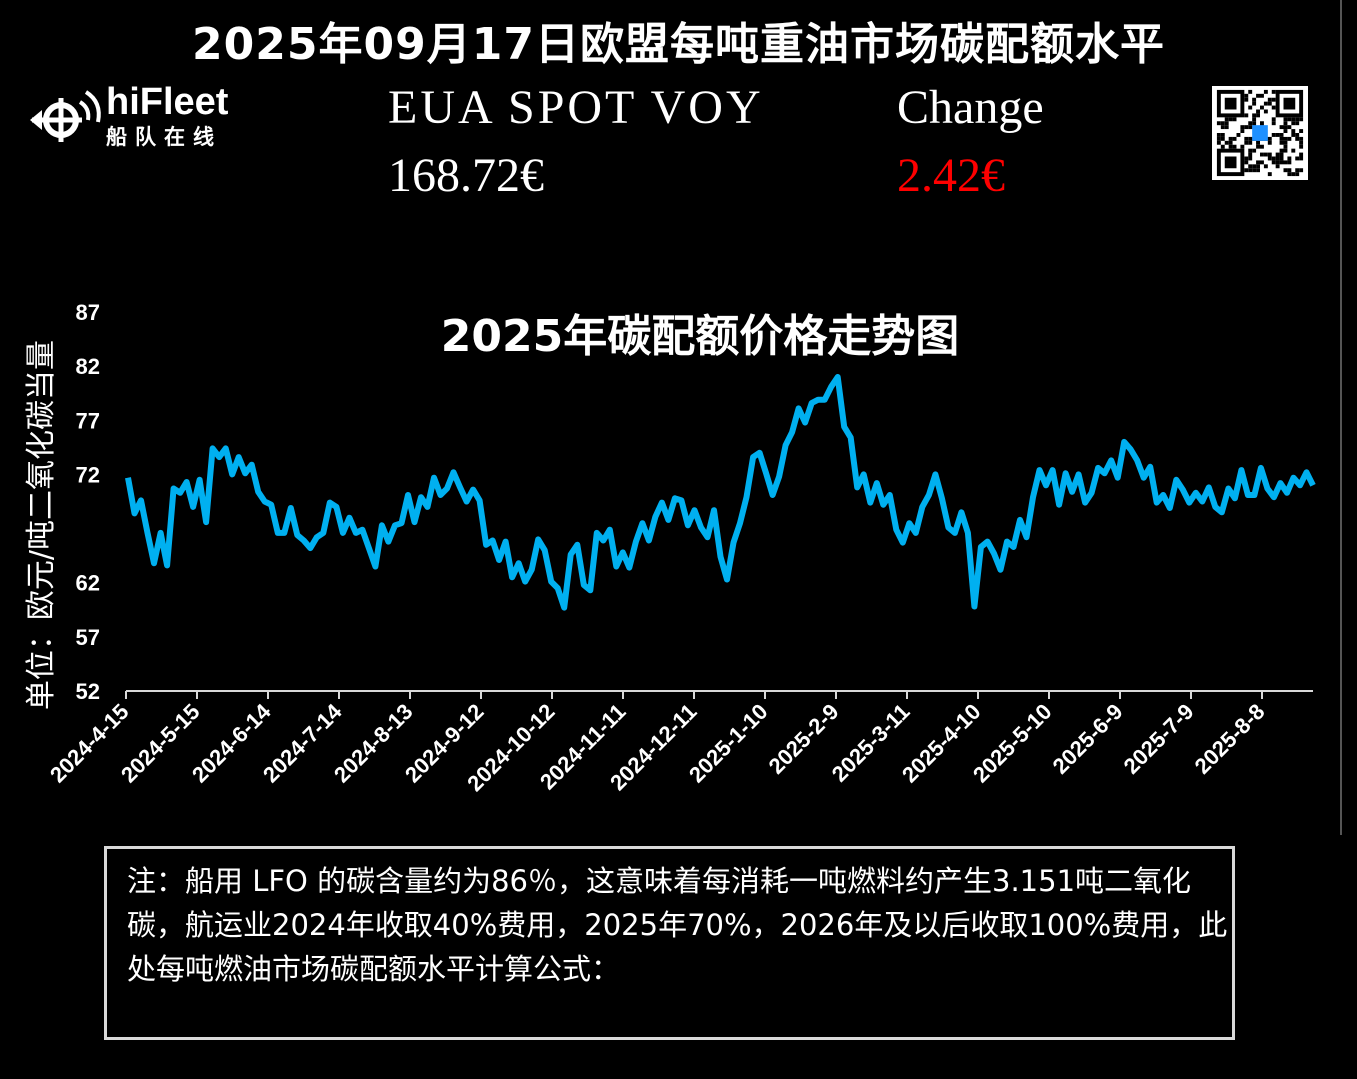 The image size is (1357, 1079). Describe the element at coordinates (88, 691) in the screenshot. I see `y-tick-label: 52` at that location.